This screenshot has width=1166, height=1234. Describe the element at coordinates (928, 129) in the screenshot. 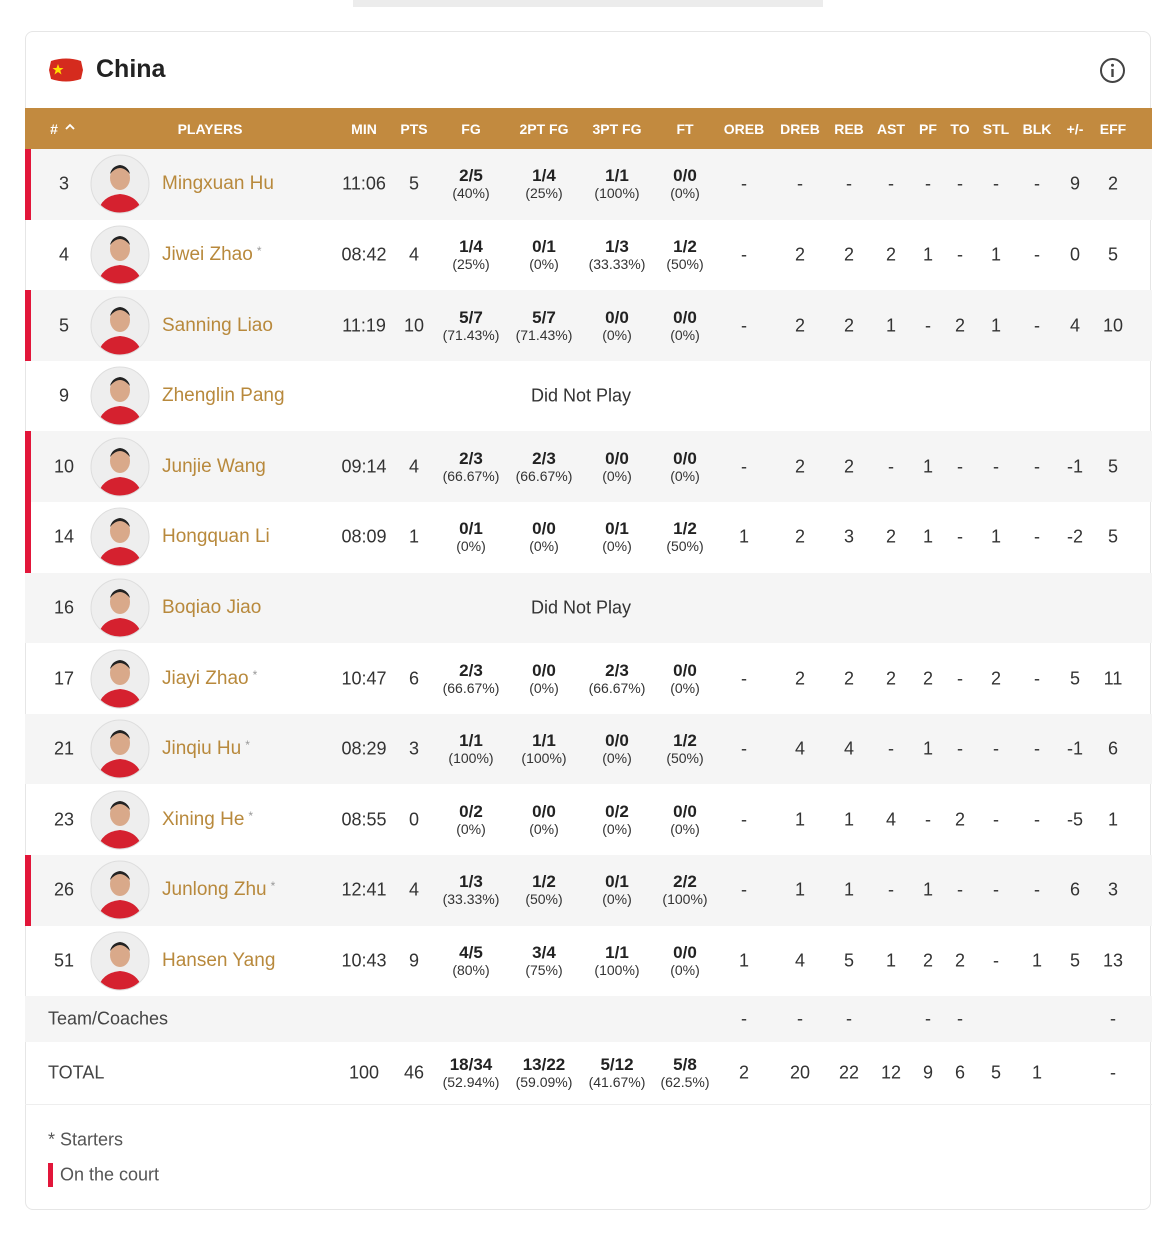

I see `column-header: PF` at that location.